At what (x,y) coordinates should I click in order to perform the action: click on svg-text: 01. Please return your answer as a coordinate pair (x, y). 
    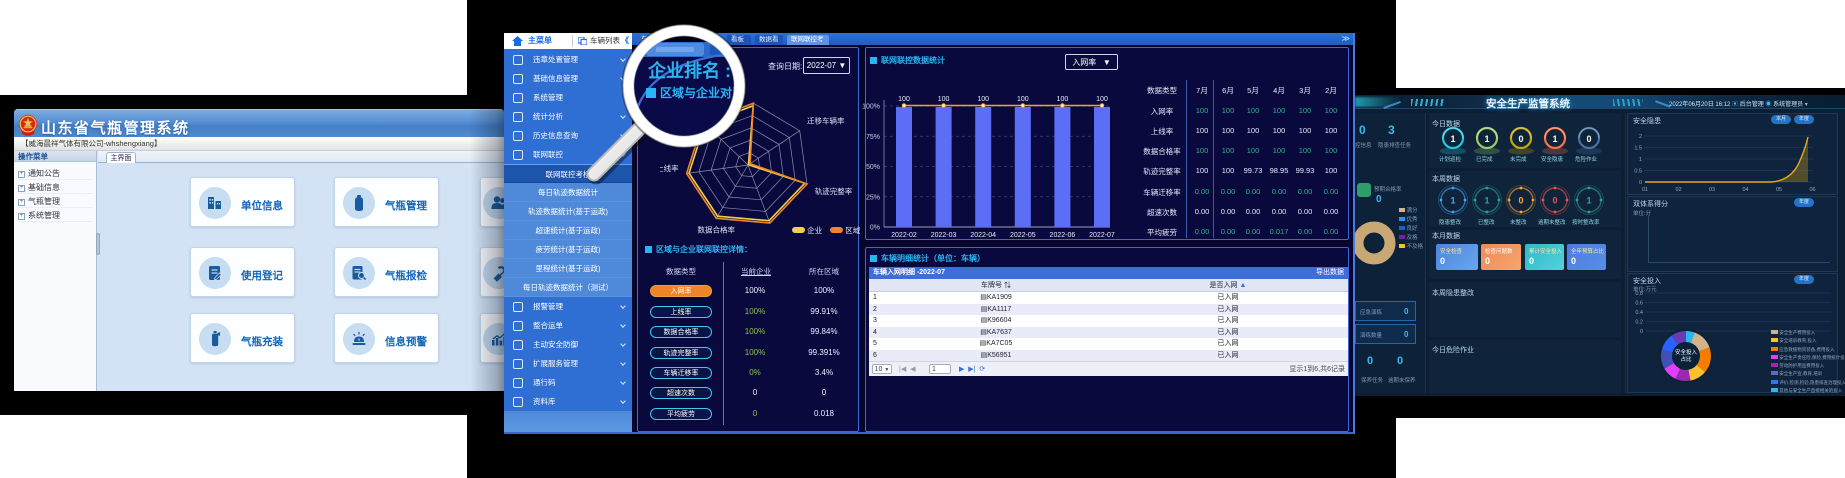
    Looking at the image, I should click on (1645, 190).